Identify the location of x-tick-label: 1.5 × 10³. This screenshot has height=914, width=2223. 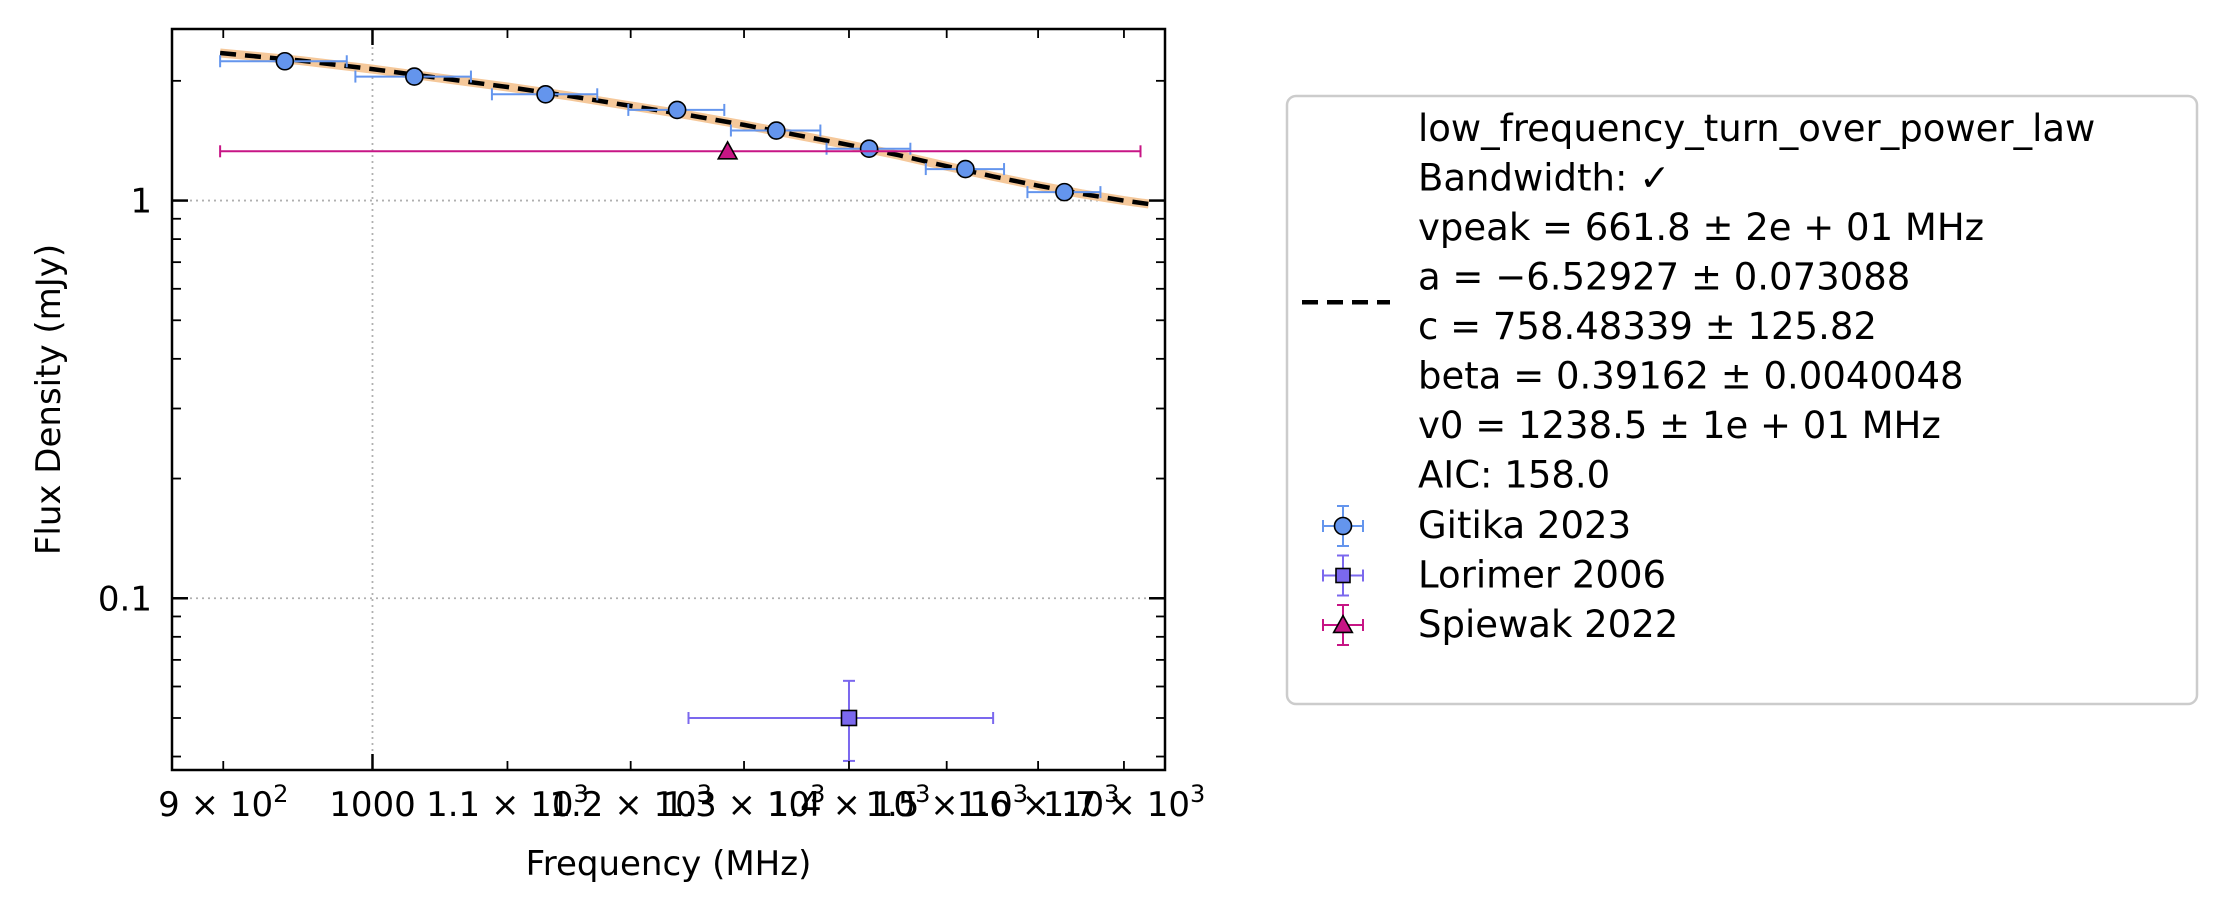
(946, 802).